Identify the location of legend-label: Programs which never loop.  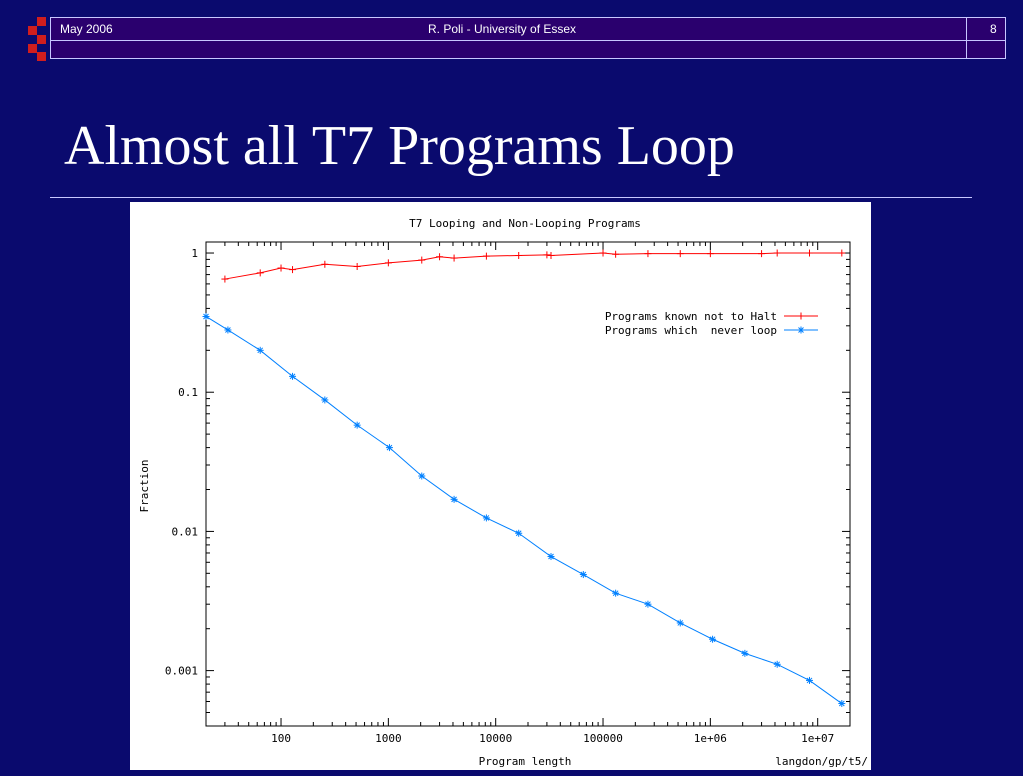
(691, 330).